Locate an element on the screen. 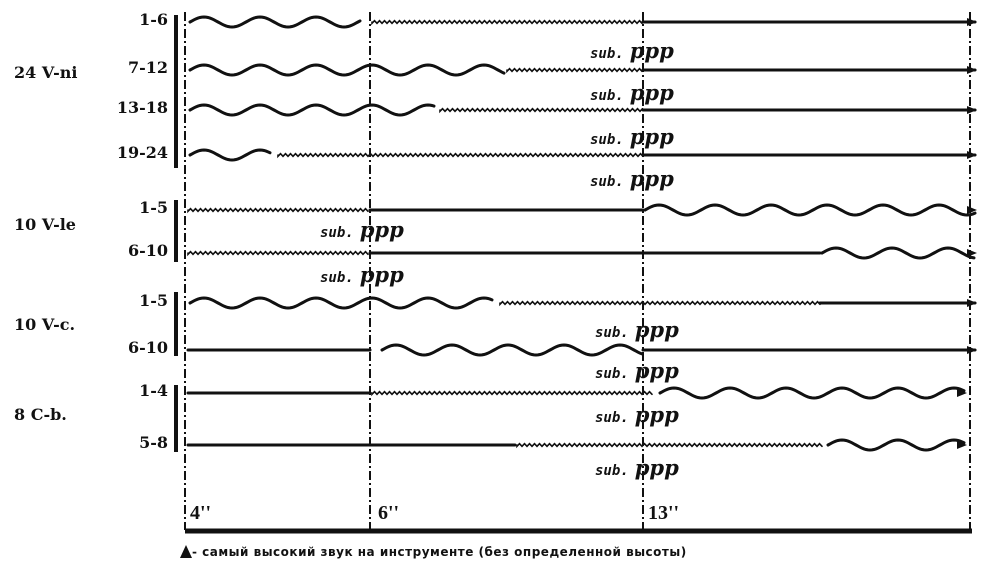 This screenshot has width=1000, height=575. time-mark: 13'' is located at coordinates (664, 513).